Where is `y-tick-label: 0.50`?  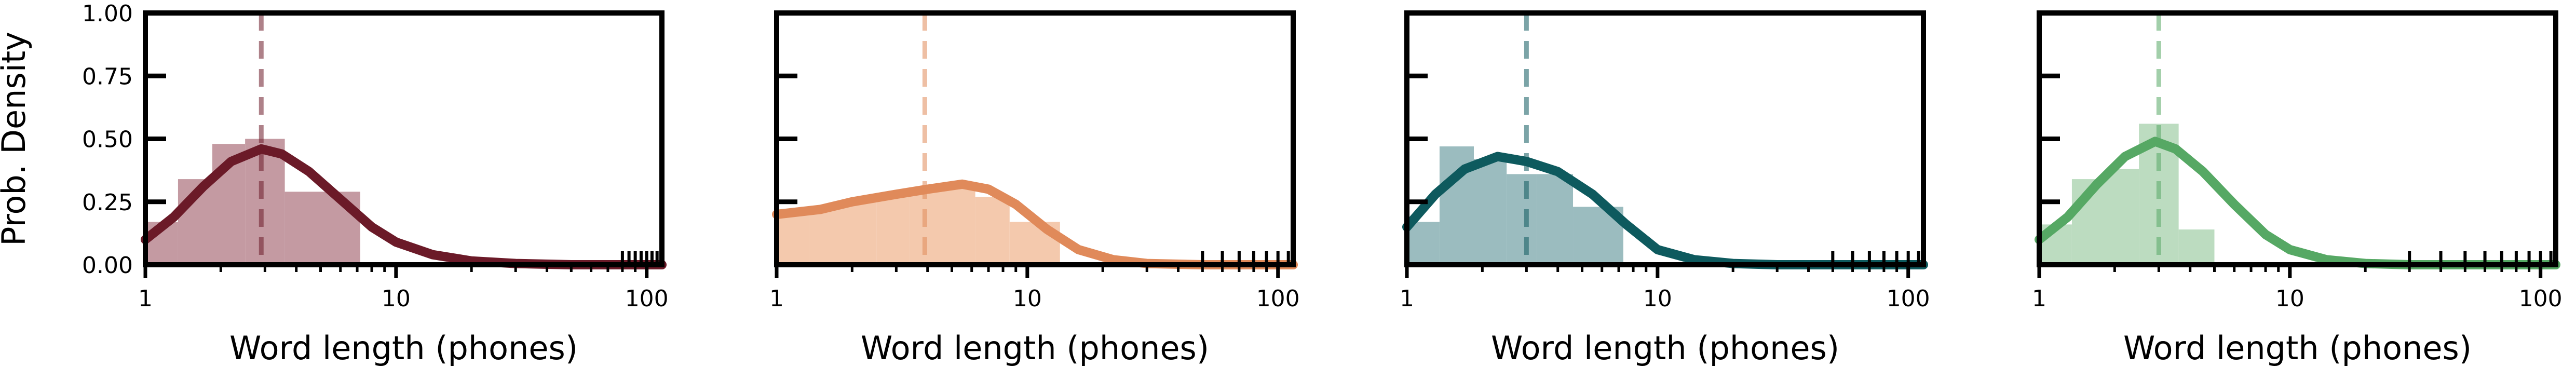 y-tick-label: 0.50 is located at coordinates (107, 140).